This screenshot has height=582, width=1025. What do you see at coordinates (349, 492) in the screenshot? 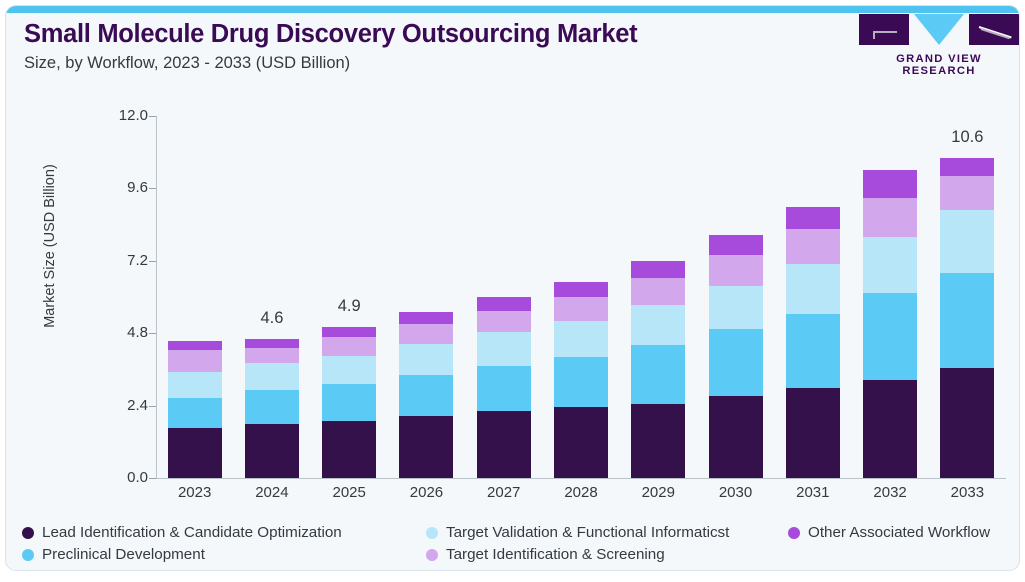
I see `x-axis-tick-label: 2025` at bounding box center [349, 492].